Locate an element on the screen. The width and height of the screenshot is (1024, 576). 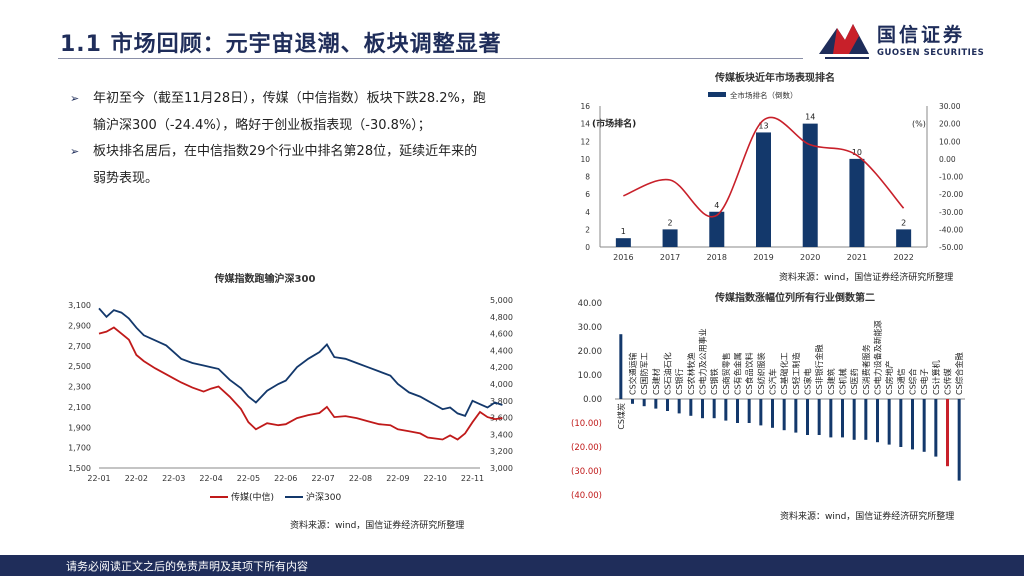
y-tick-label: 30.00 is located at coordinates (590, 328).